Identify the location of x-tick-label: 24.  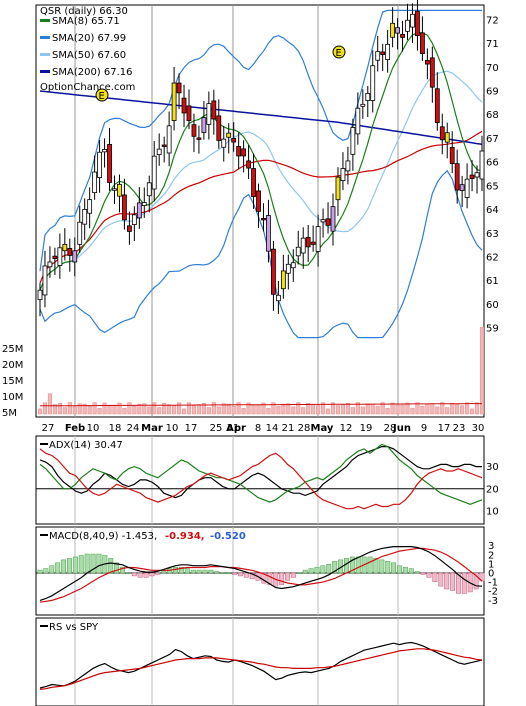
(133, 428).